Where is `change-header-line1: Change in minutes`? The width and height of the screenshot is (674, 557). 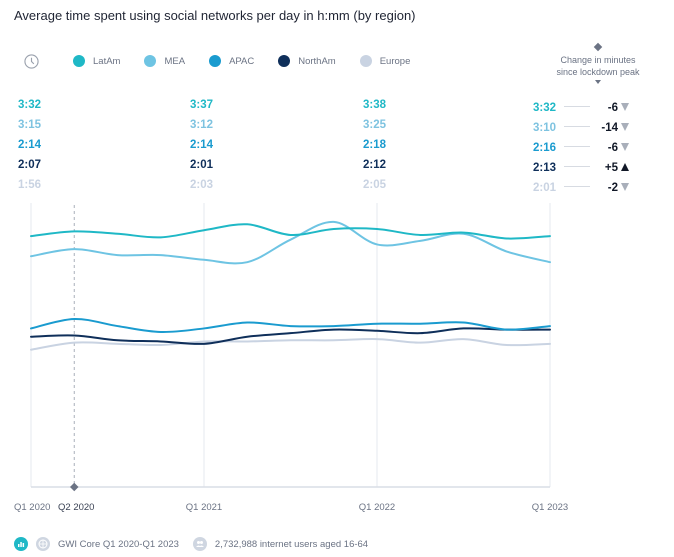
change-header-line1: Change in minutes is located at coordinates (598, 60).